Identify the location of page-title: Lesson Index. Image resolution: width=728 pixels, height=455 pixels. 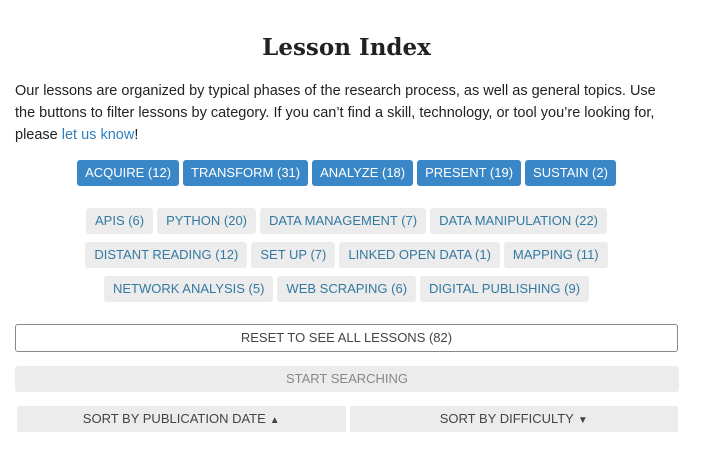
(346, 47).